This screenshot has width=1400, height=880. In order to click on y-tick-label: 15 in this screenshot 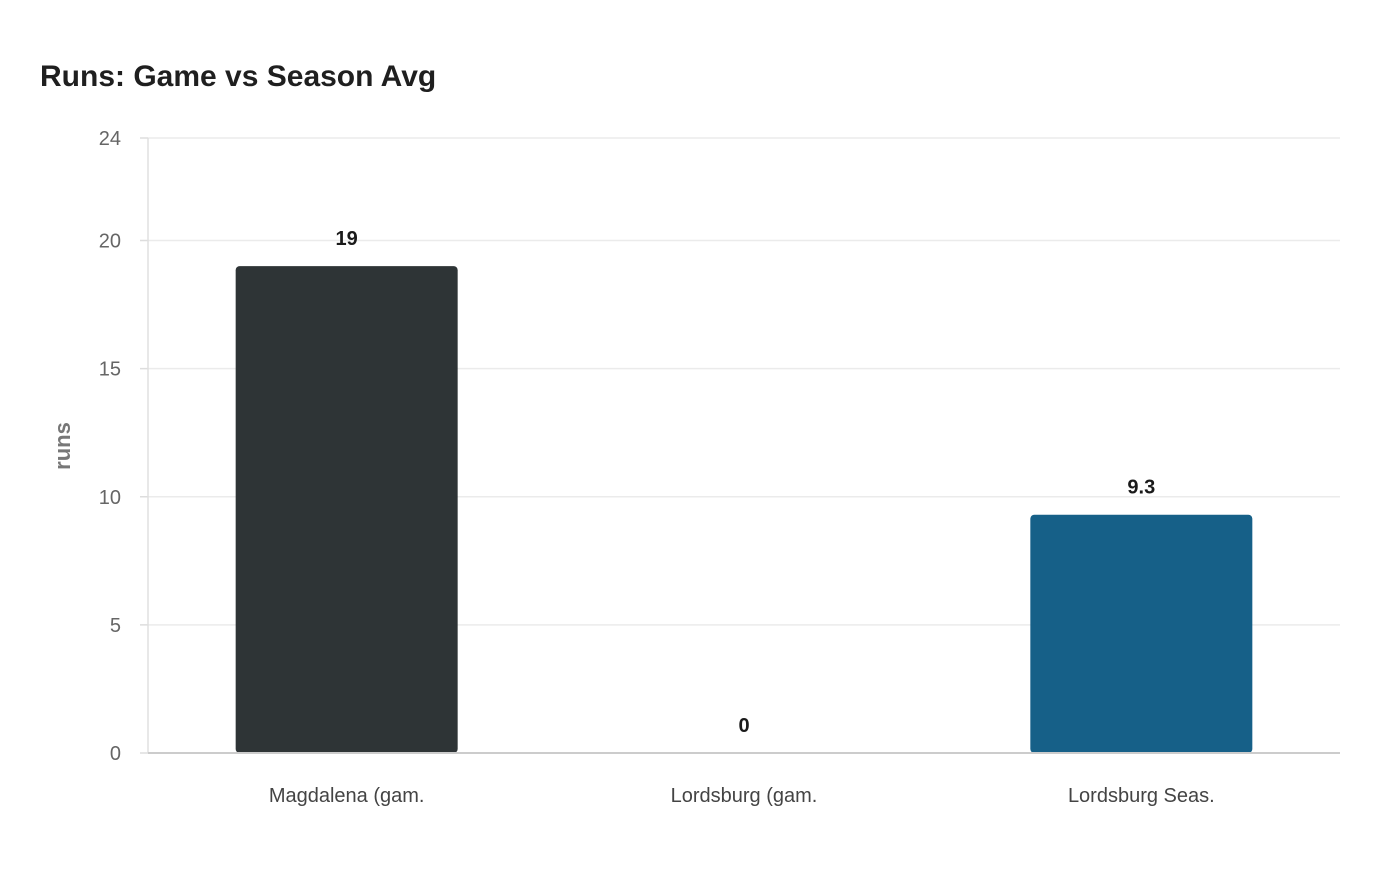, I will do `click(110, 370)`.